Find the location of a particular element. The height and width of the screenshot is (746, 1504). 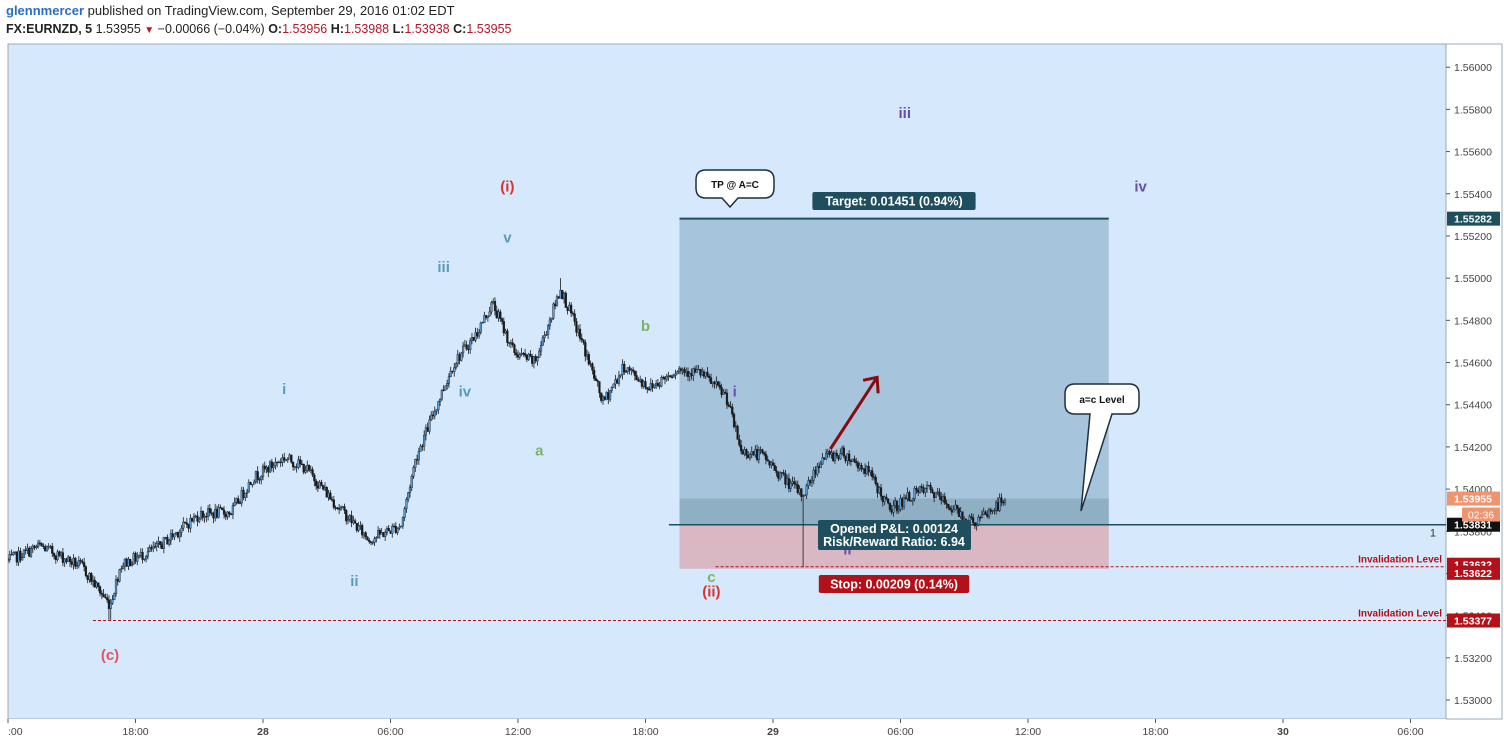

invalidation-label: Invalidation Level is located at coordinates (1400, 613).